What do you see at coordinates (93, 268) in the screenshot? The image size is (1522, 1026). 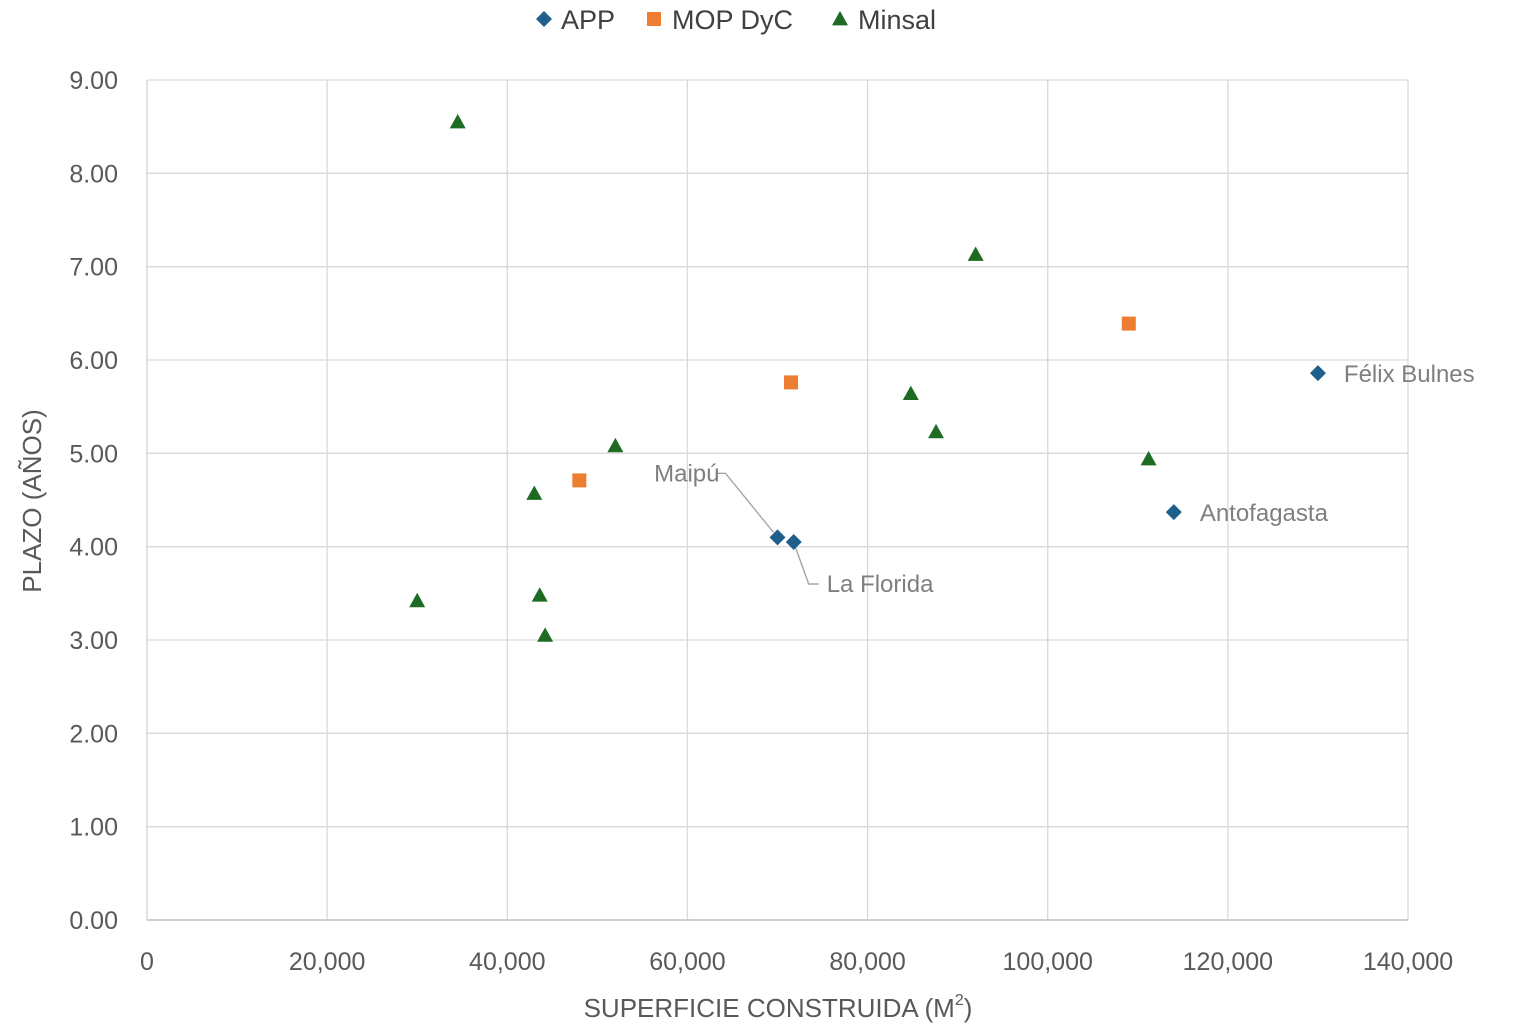 I see `y-tick-label: 7.00` at bounding box center [93, 268].